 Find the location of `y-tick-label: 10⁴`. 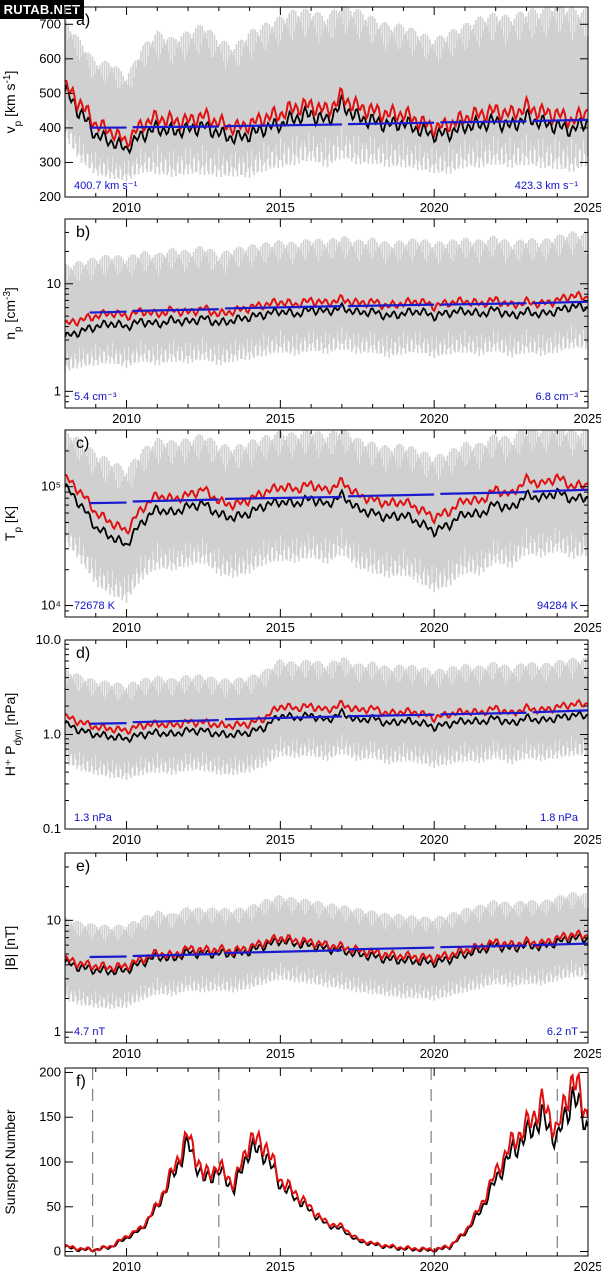

y-tick-label: 10⁴ is located at coordinates (51, 604).